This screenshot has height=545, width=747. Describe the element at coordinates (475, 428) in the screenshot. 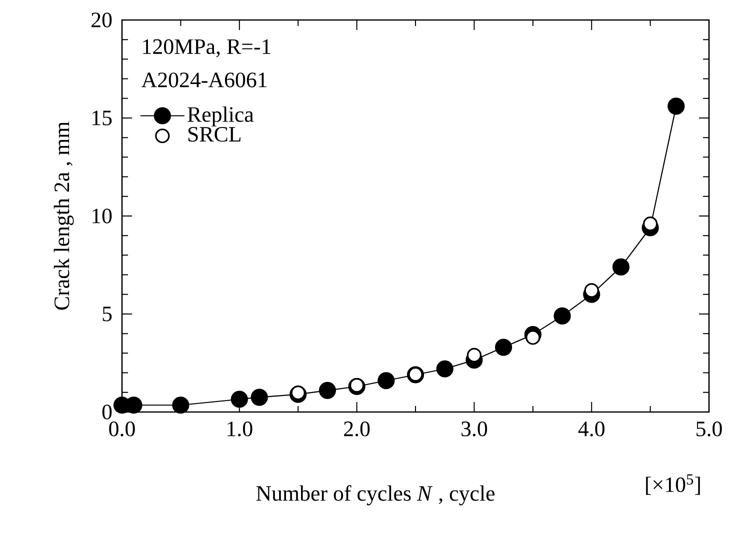

I see `x-tick-label: 3.0` at that location.